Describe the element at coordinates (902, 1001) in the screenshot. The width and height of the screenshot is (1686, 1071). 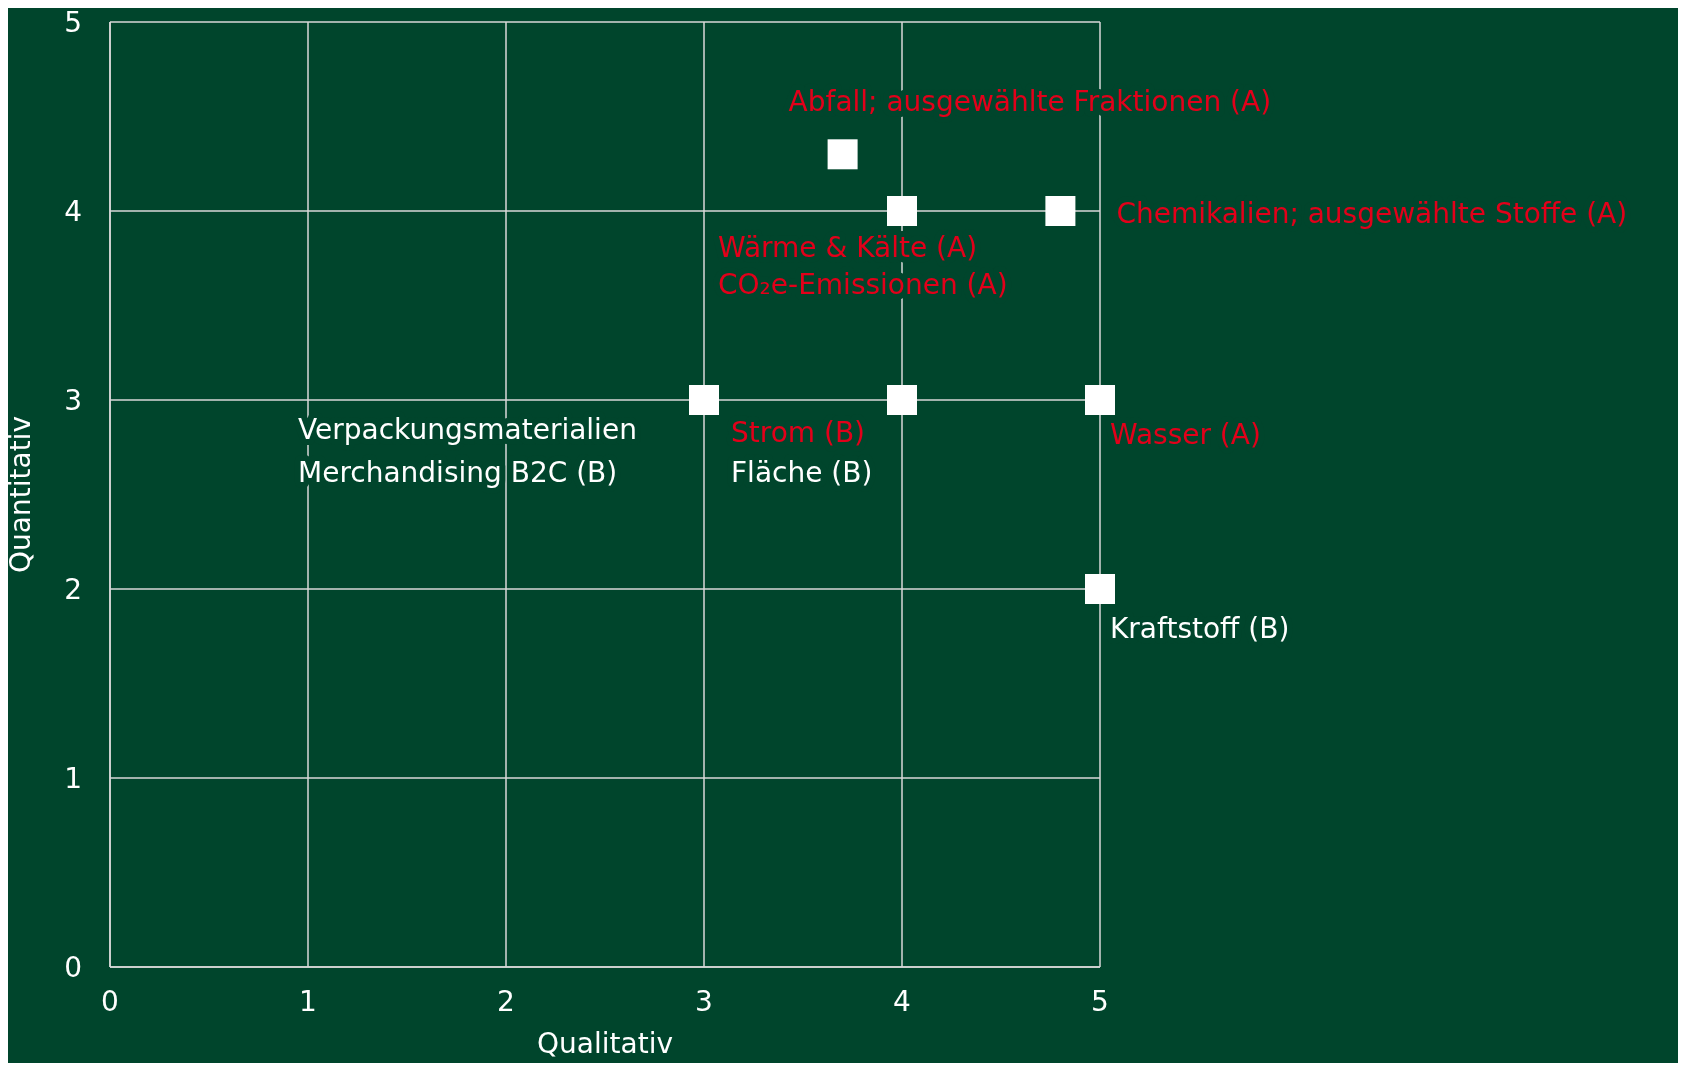
I see `x-tick-label: 4` at that location.